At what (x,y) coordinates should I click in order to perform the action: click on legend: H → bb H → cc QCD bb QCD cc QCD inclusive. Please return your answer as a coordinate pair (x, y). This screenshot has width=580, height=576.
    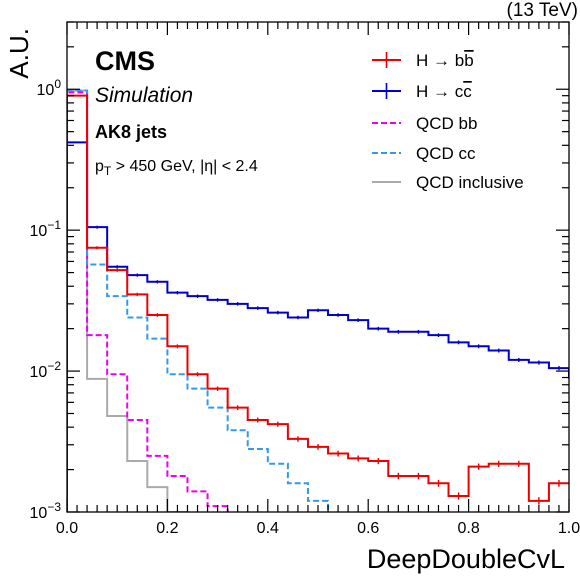
    Looking at the image, I should click on (448, 121).